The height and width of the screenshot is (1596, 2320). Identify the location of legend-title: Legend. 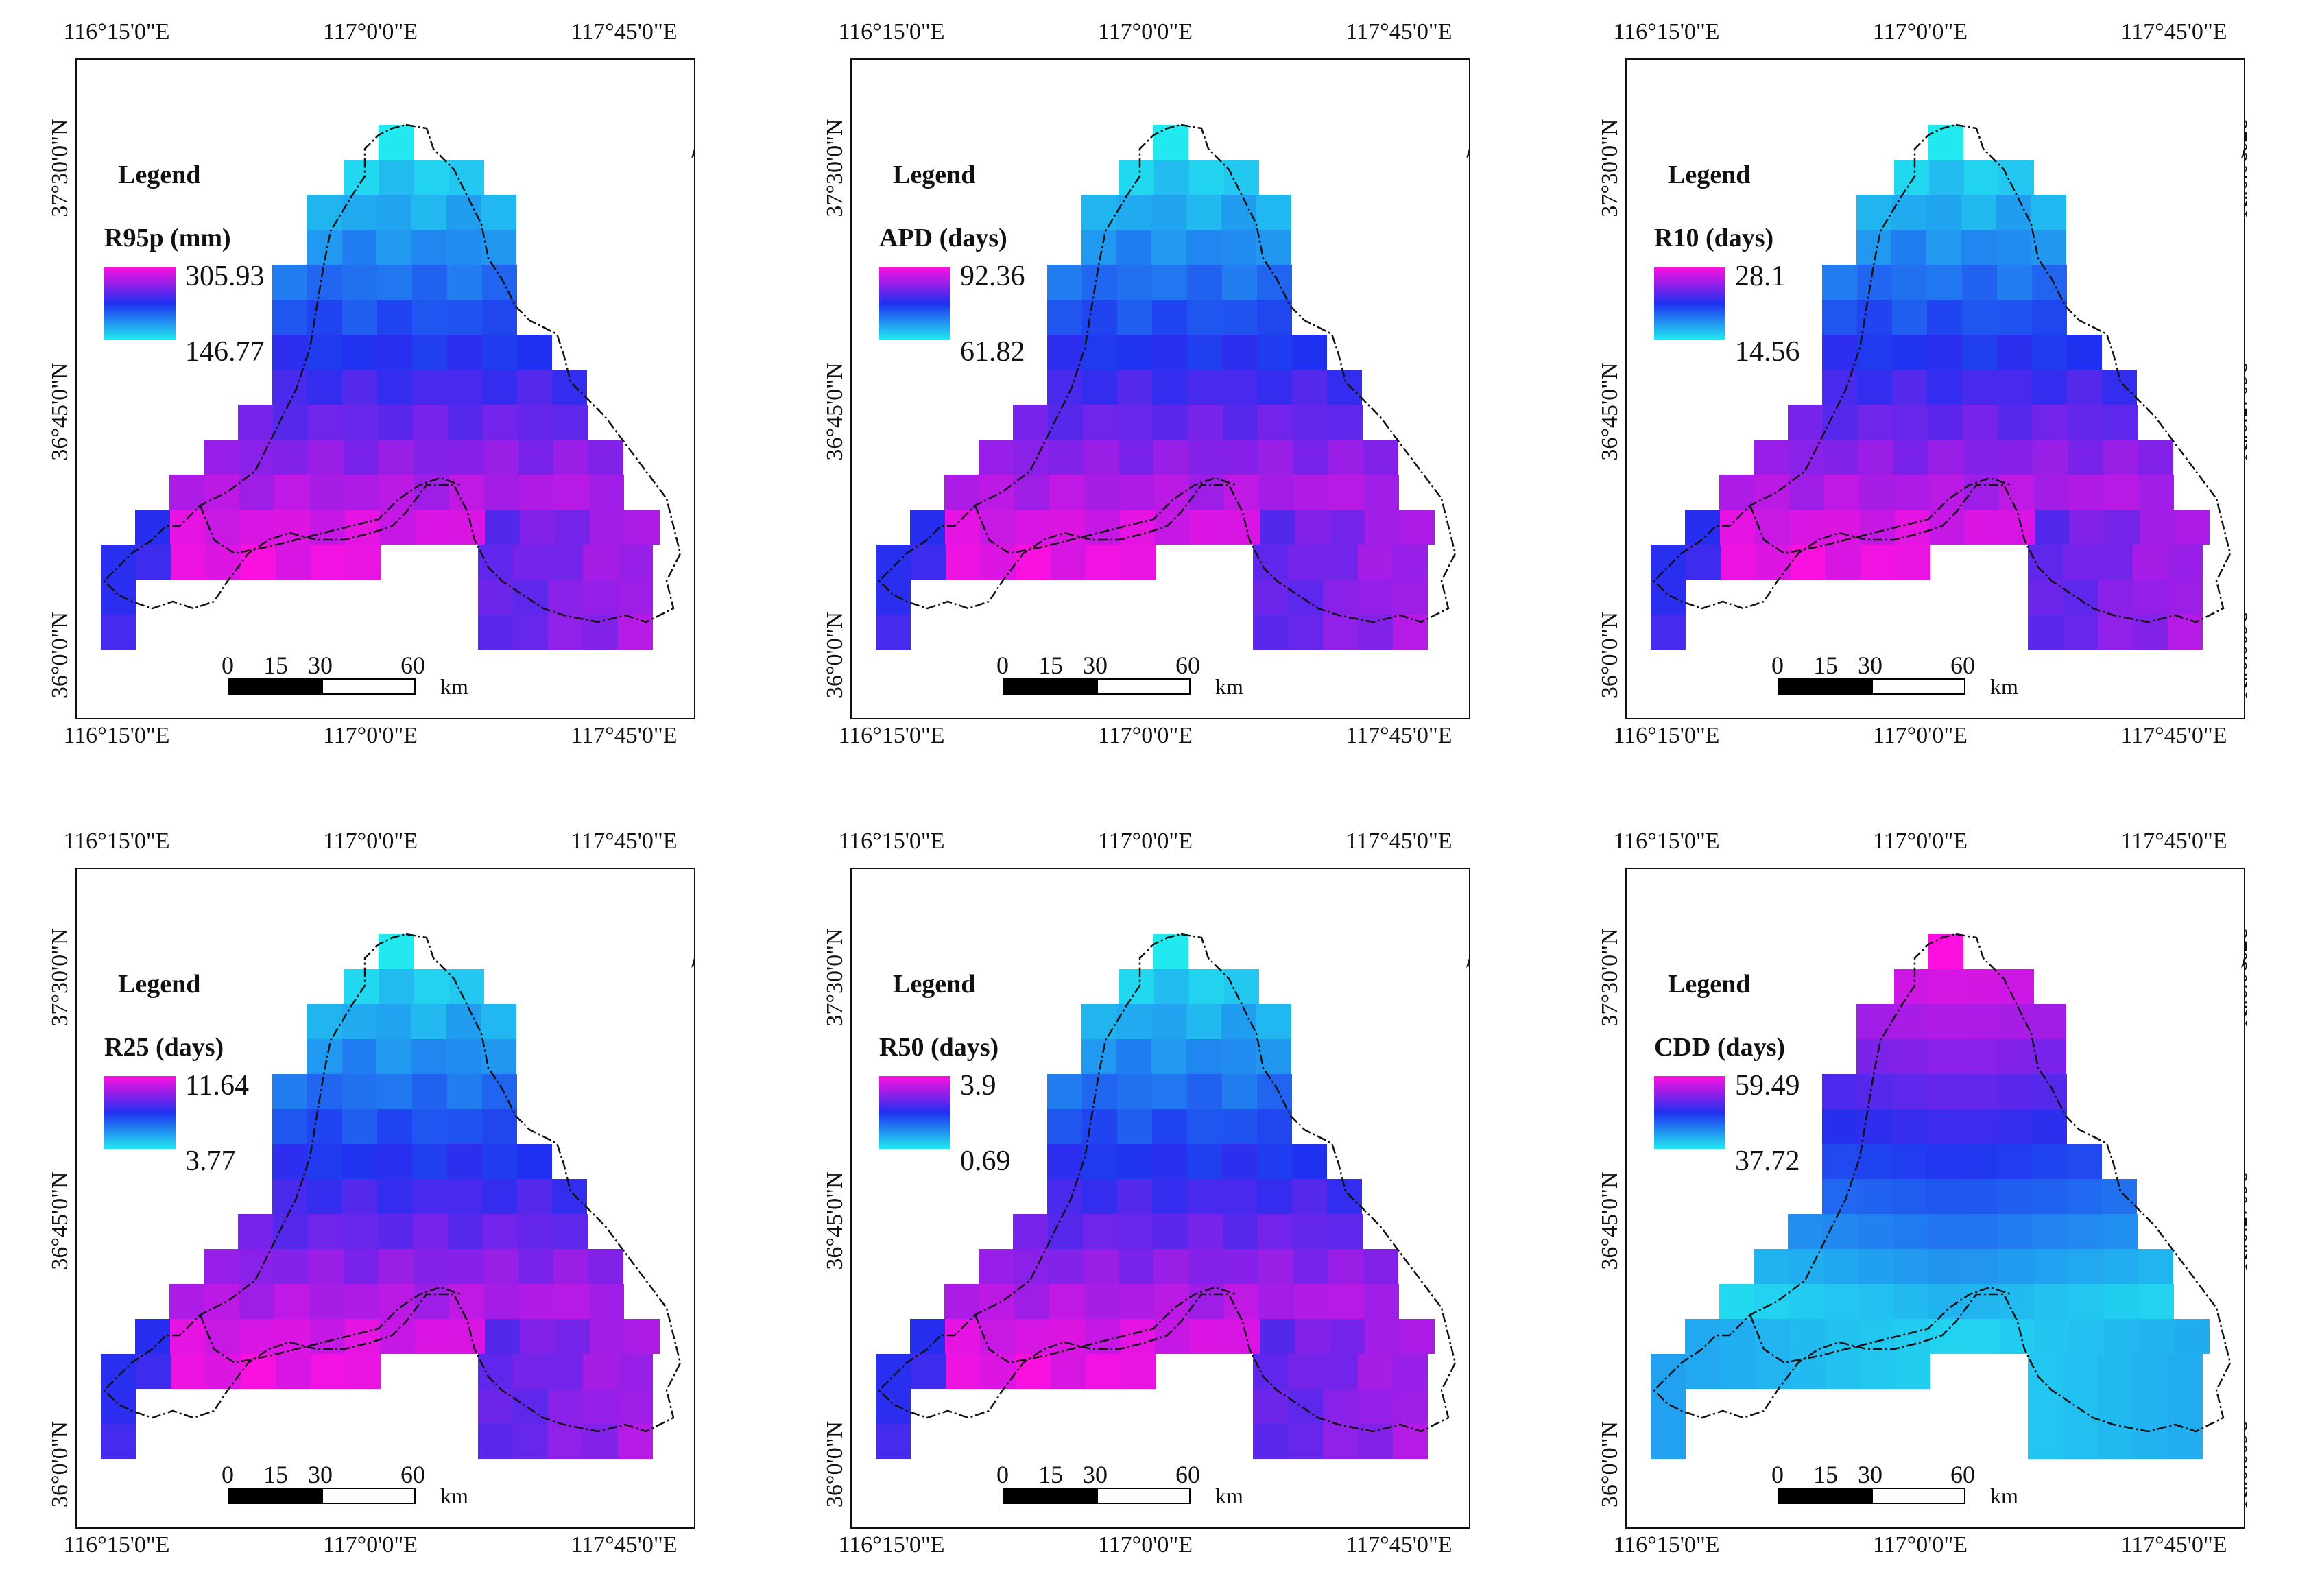
(934, 984).